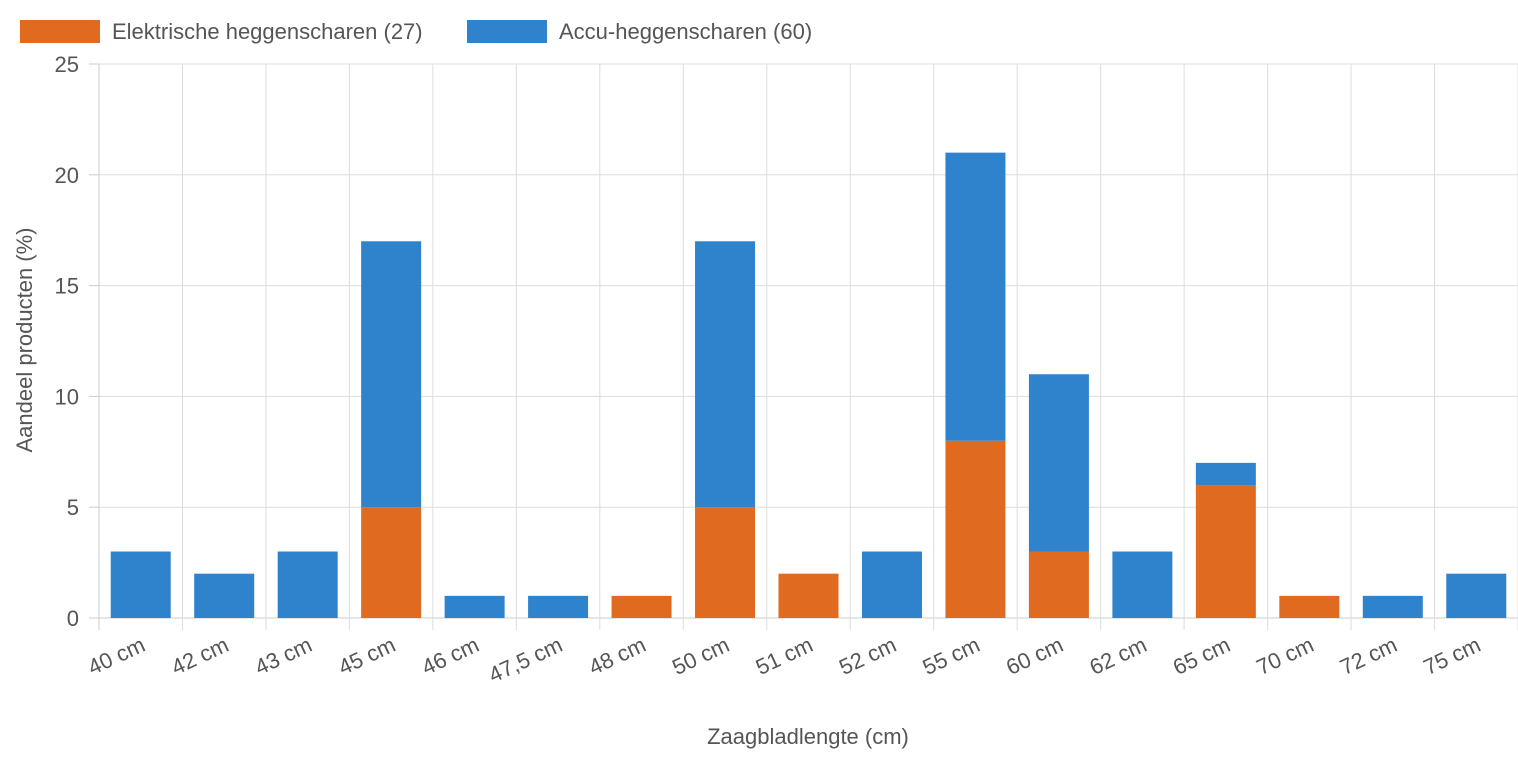 The height and width of the screenshot is (758, 1518). What do you see at coordinates (1034, 656) in the screenshot?
I see `x-tick-label: 60 cm` at bounding box center [1034, 656].